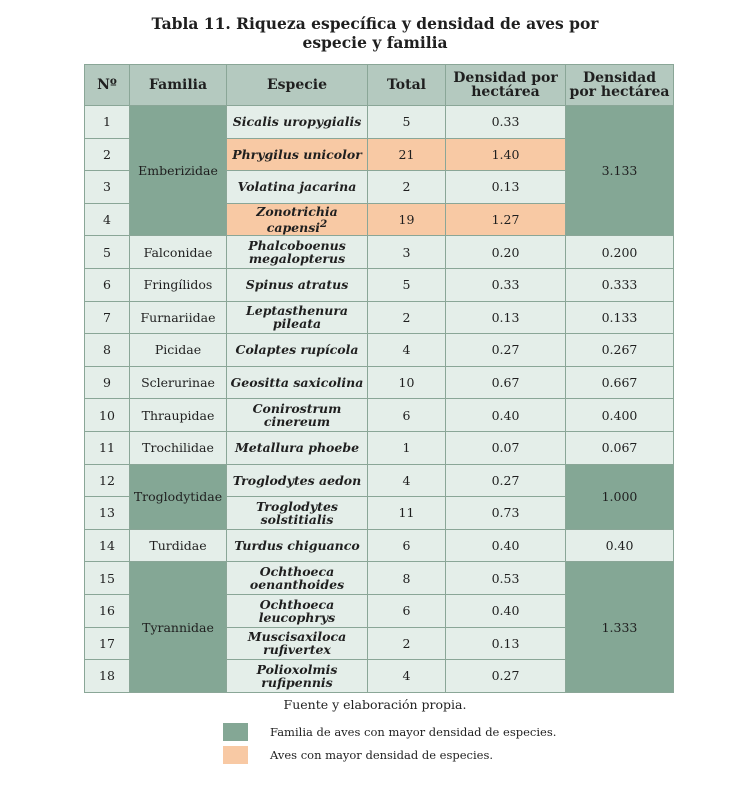  I want to click on legend-item-species: Aves con mayor densidad de especies., so click(358, 755).